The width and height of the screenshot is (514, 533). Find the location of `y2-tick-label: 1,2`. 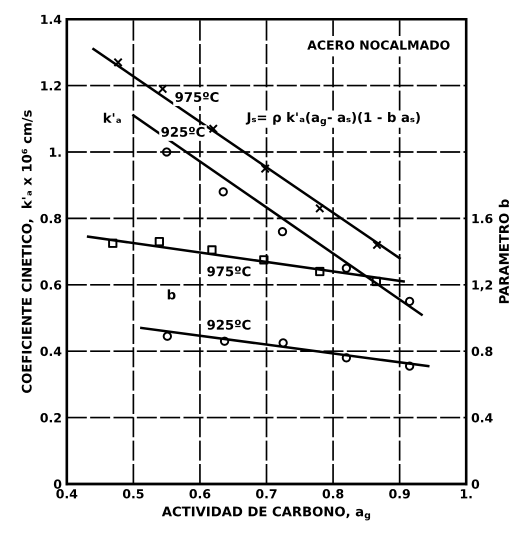

y2-tick-label: 1,2 is located at coordinates (482, 286).